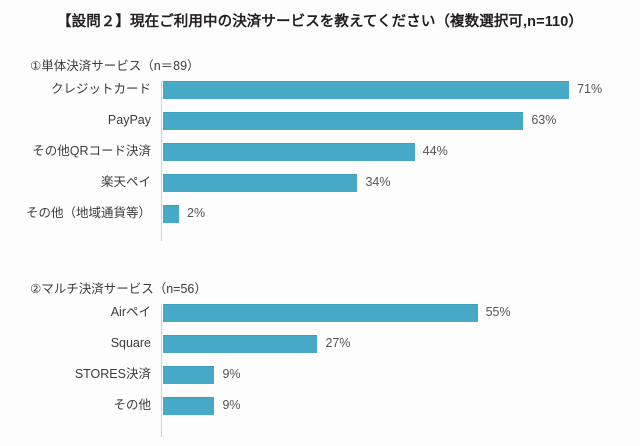 This screenshot has height=446, width=640. What do you see at coordinates (130, 312) in the screenshot?
I see `bar-category-label: Airペイ` at bounding box center [130, 312].